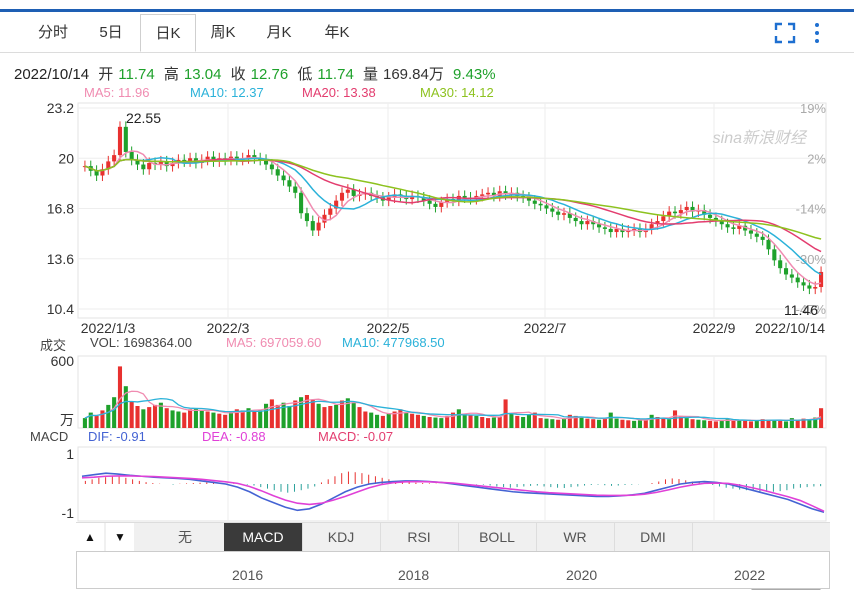 This screenshot has width=854, height=599. What do you see at coordinates (388, 328) in the screenshot?
I see `date-tick-label: 2022/5` at bounding box center [388, 328].